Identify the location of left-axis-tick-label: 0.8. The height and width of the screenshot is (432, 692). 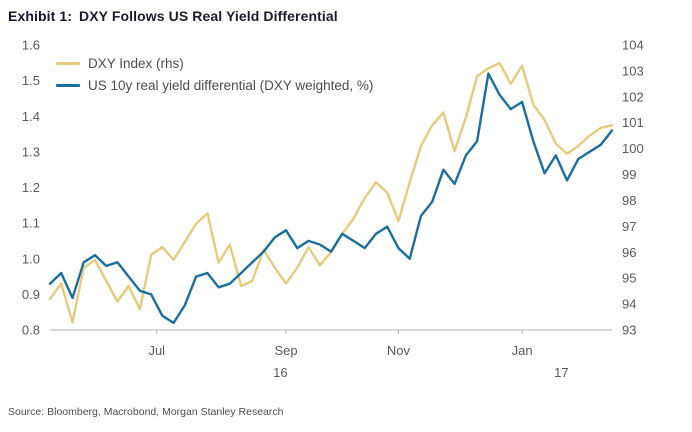
(31, 330).